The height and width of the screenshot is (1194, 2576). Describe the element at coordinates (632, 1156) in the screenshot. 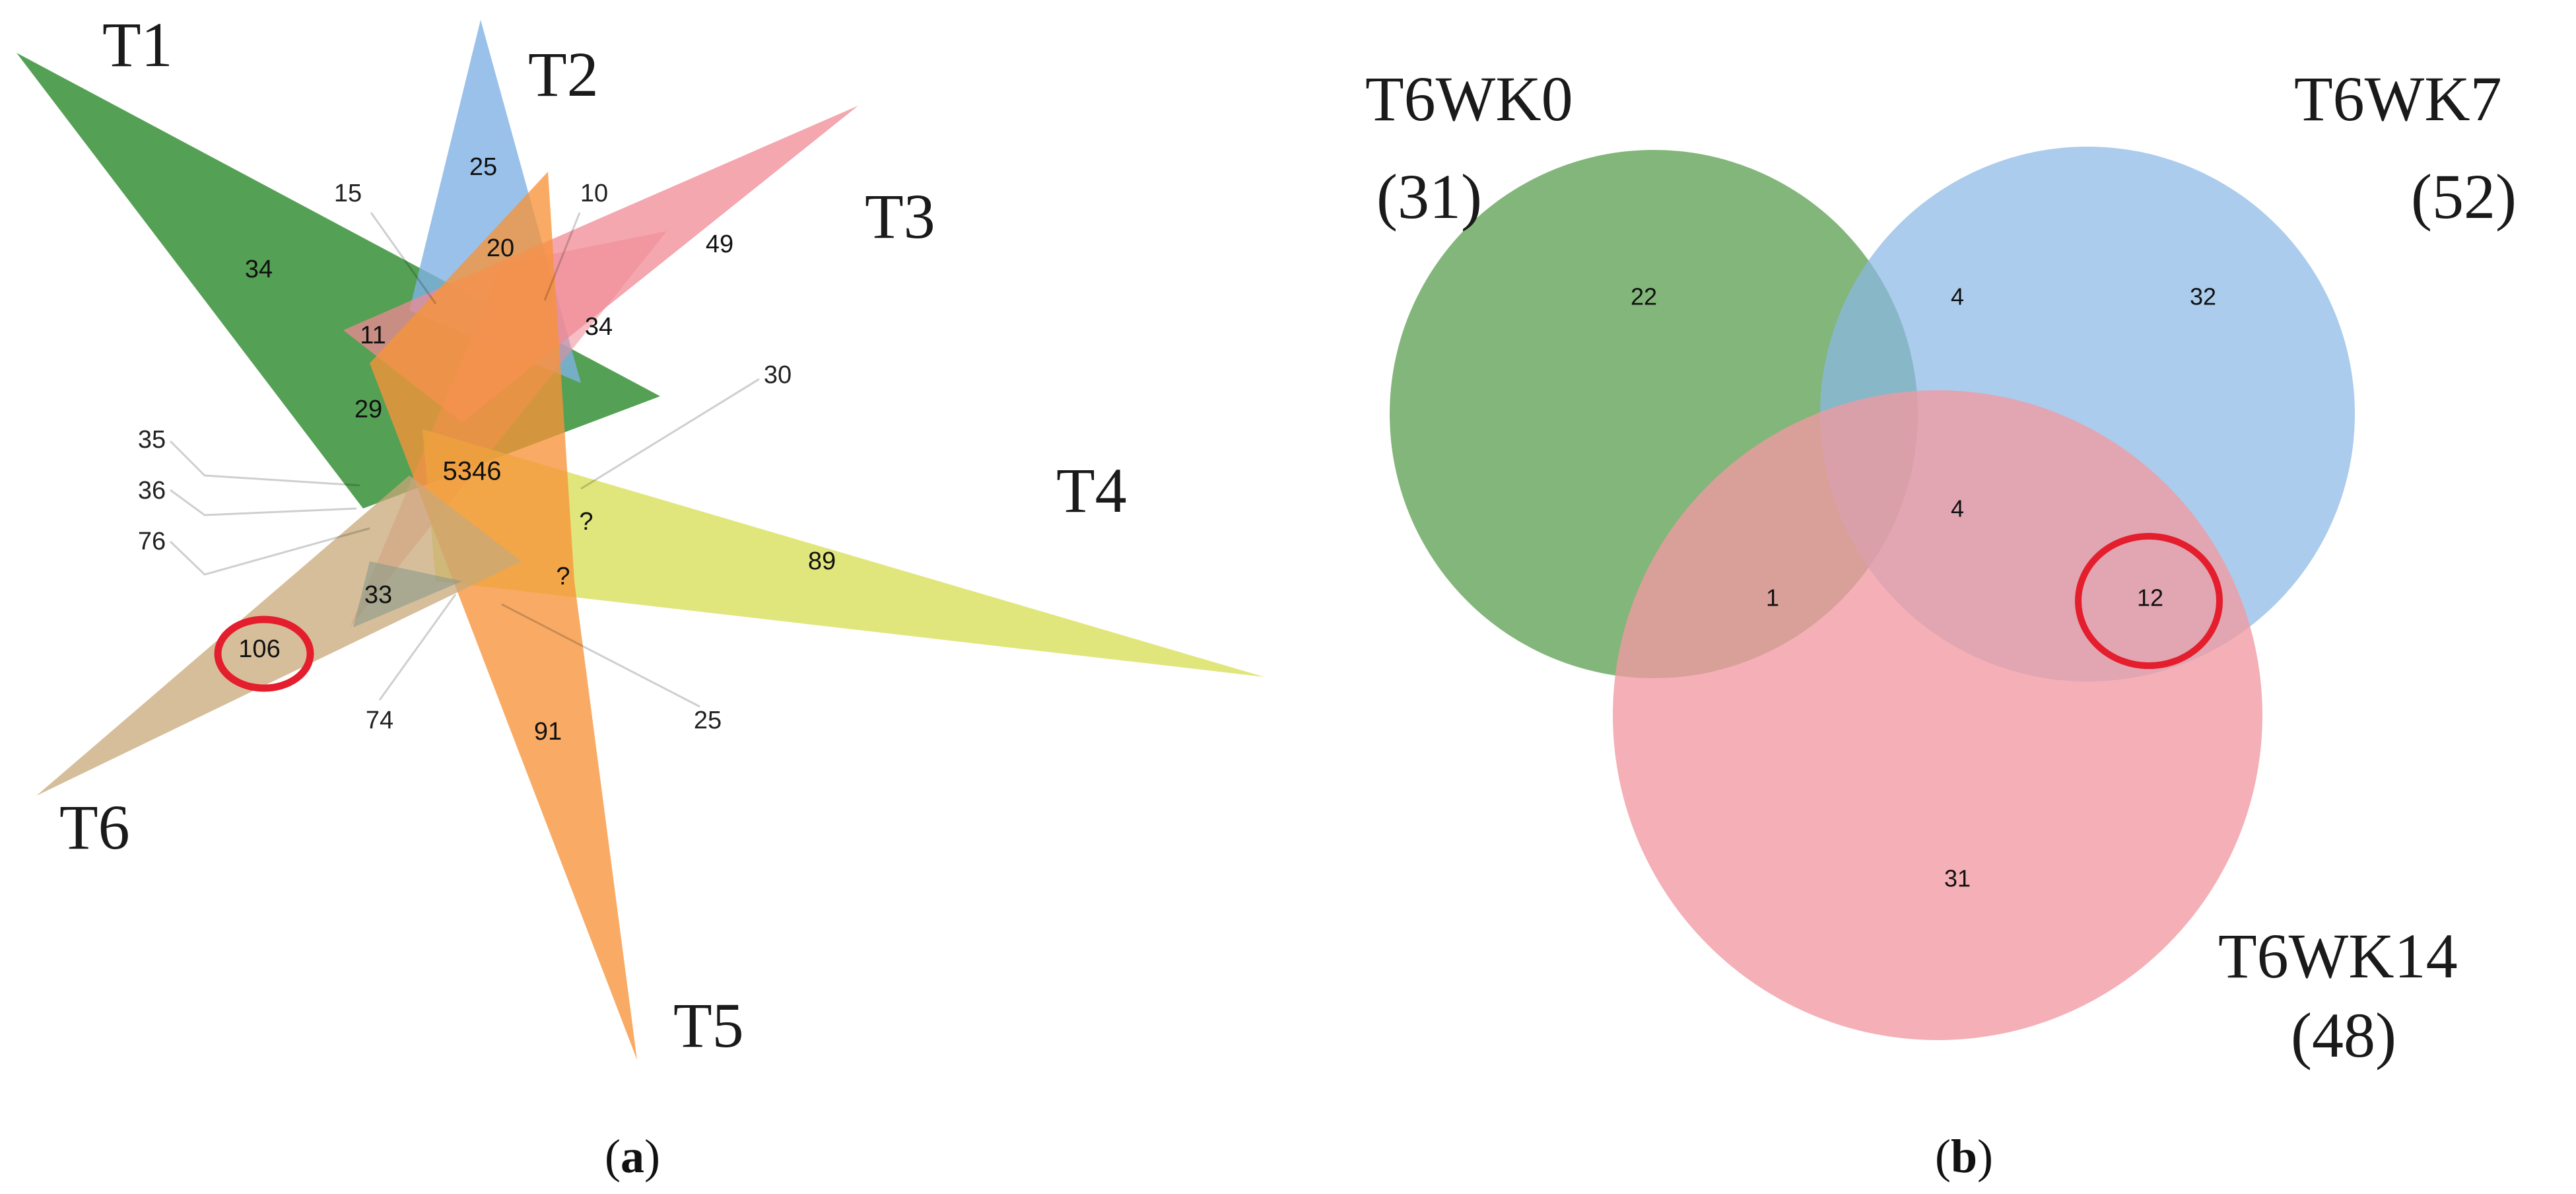

I see `panel-a-caption: (a)` at that location.